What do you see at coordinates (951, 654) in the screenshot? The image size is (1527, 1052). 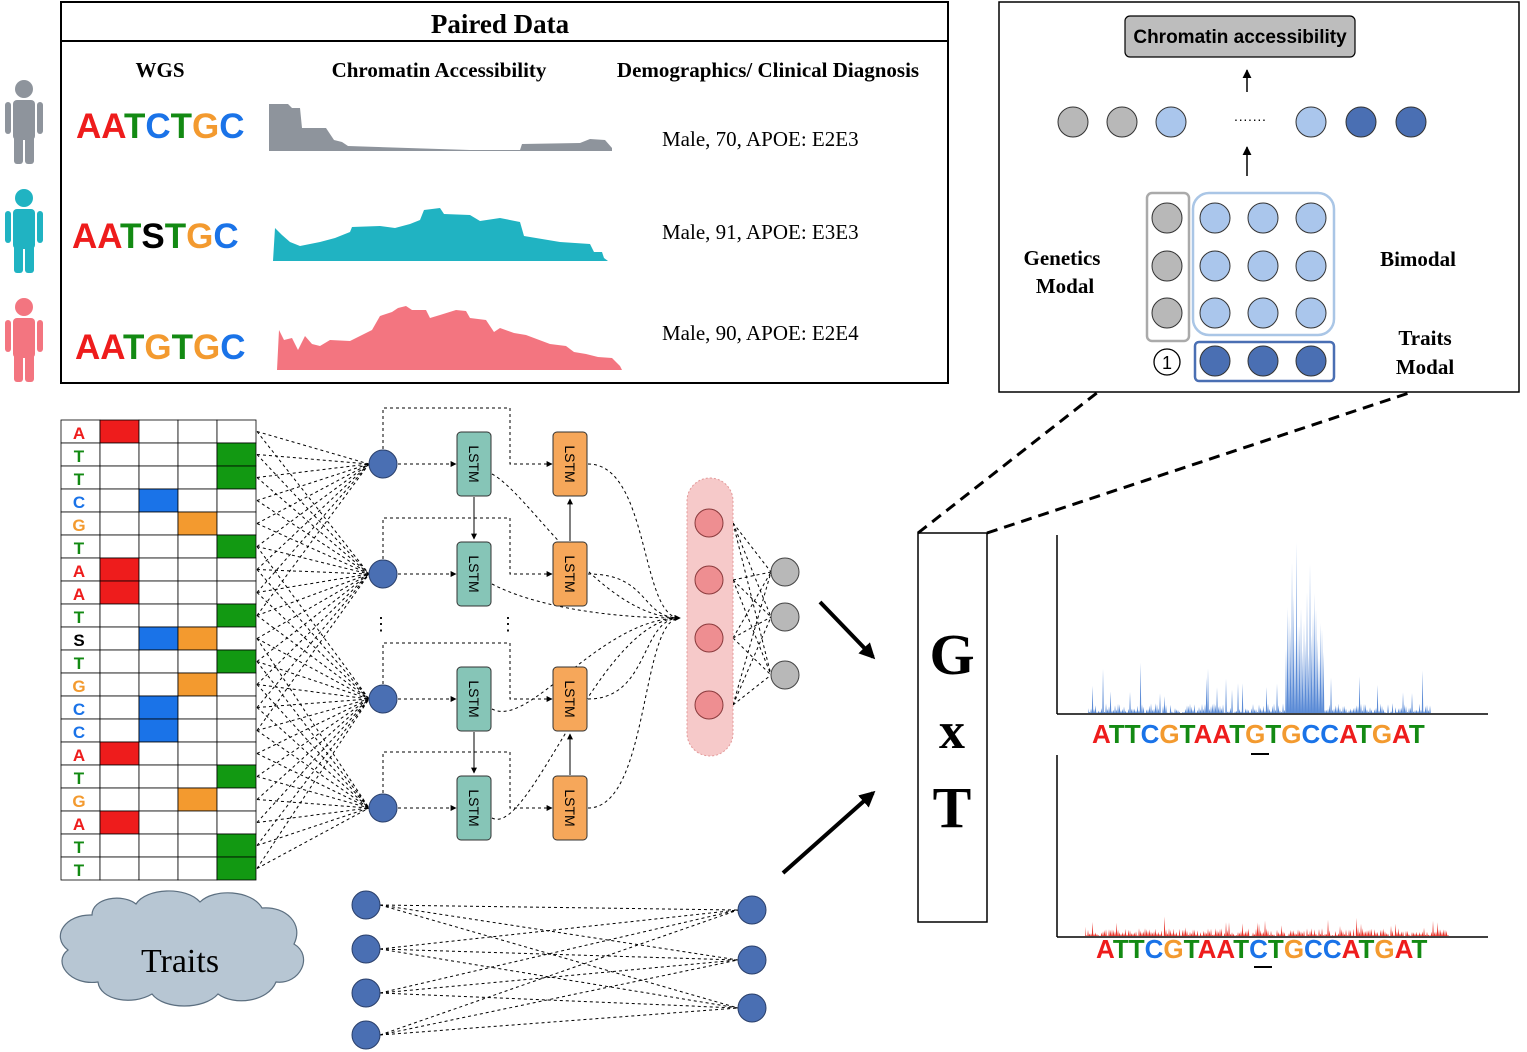 I see `gxt-g: G` at bounding box center [951, 654].